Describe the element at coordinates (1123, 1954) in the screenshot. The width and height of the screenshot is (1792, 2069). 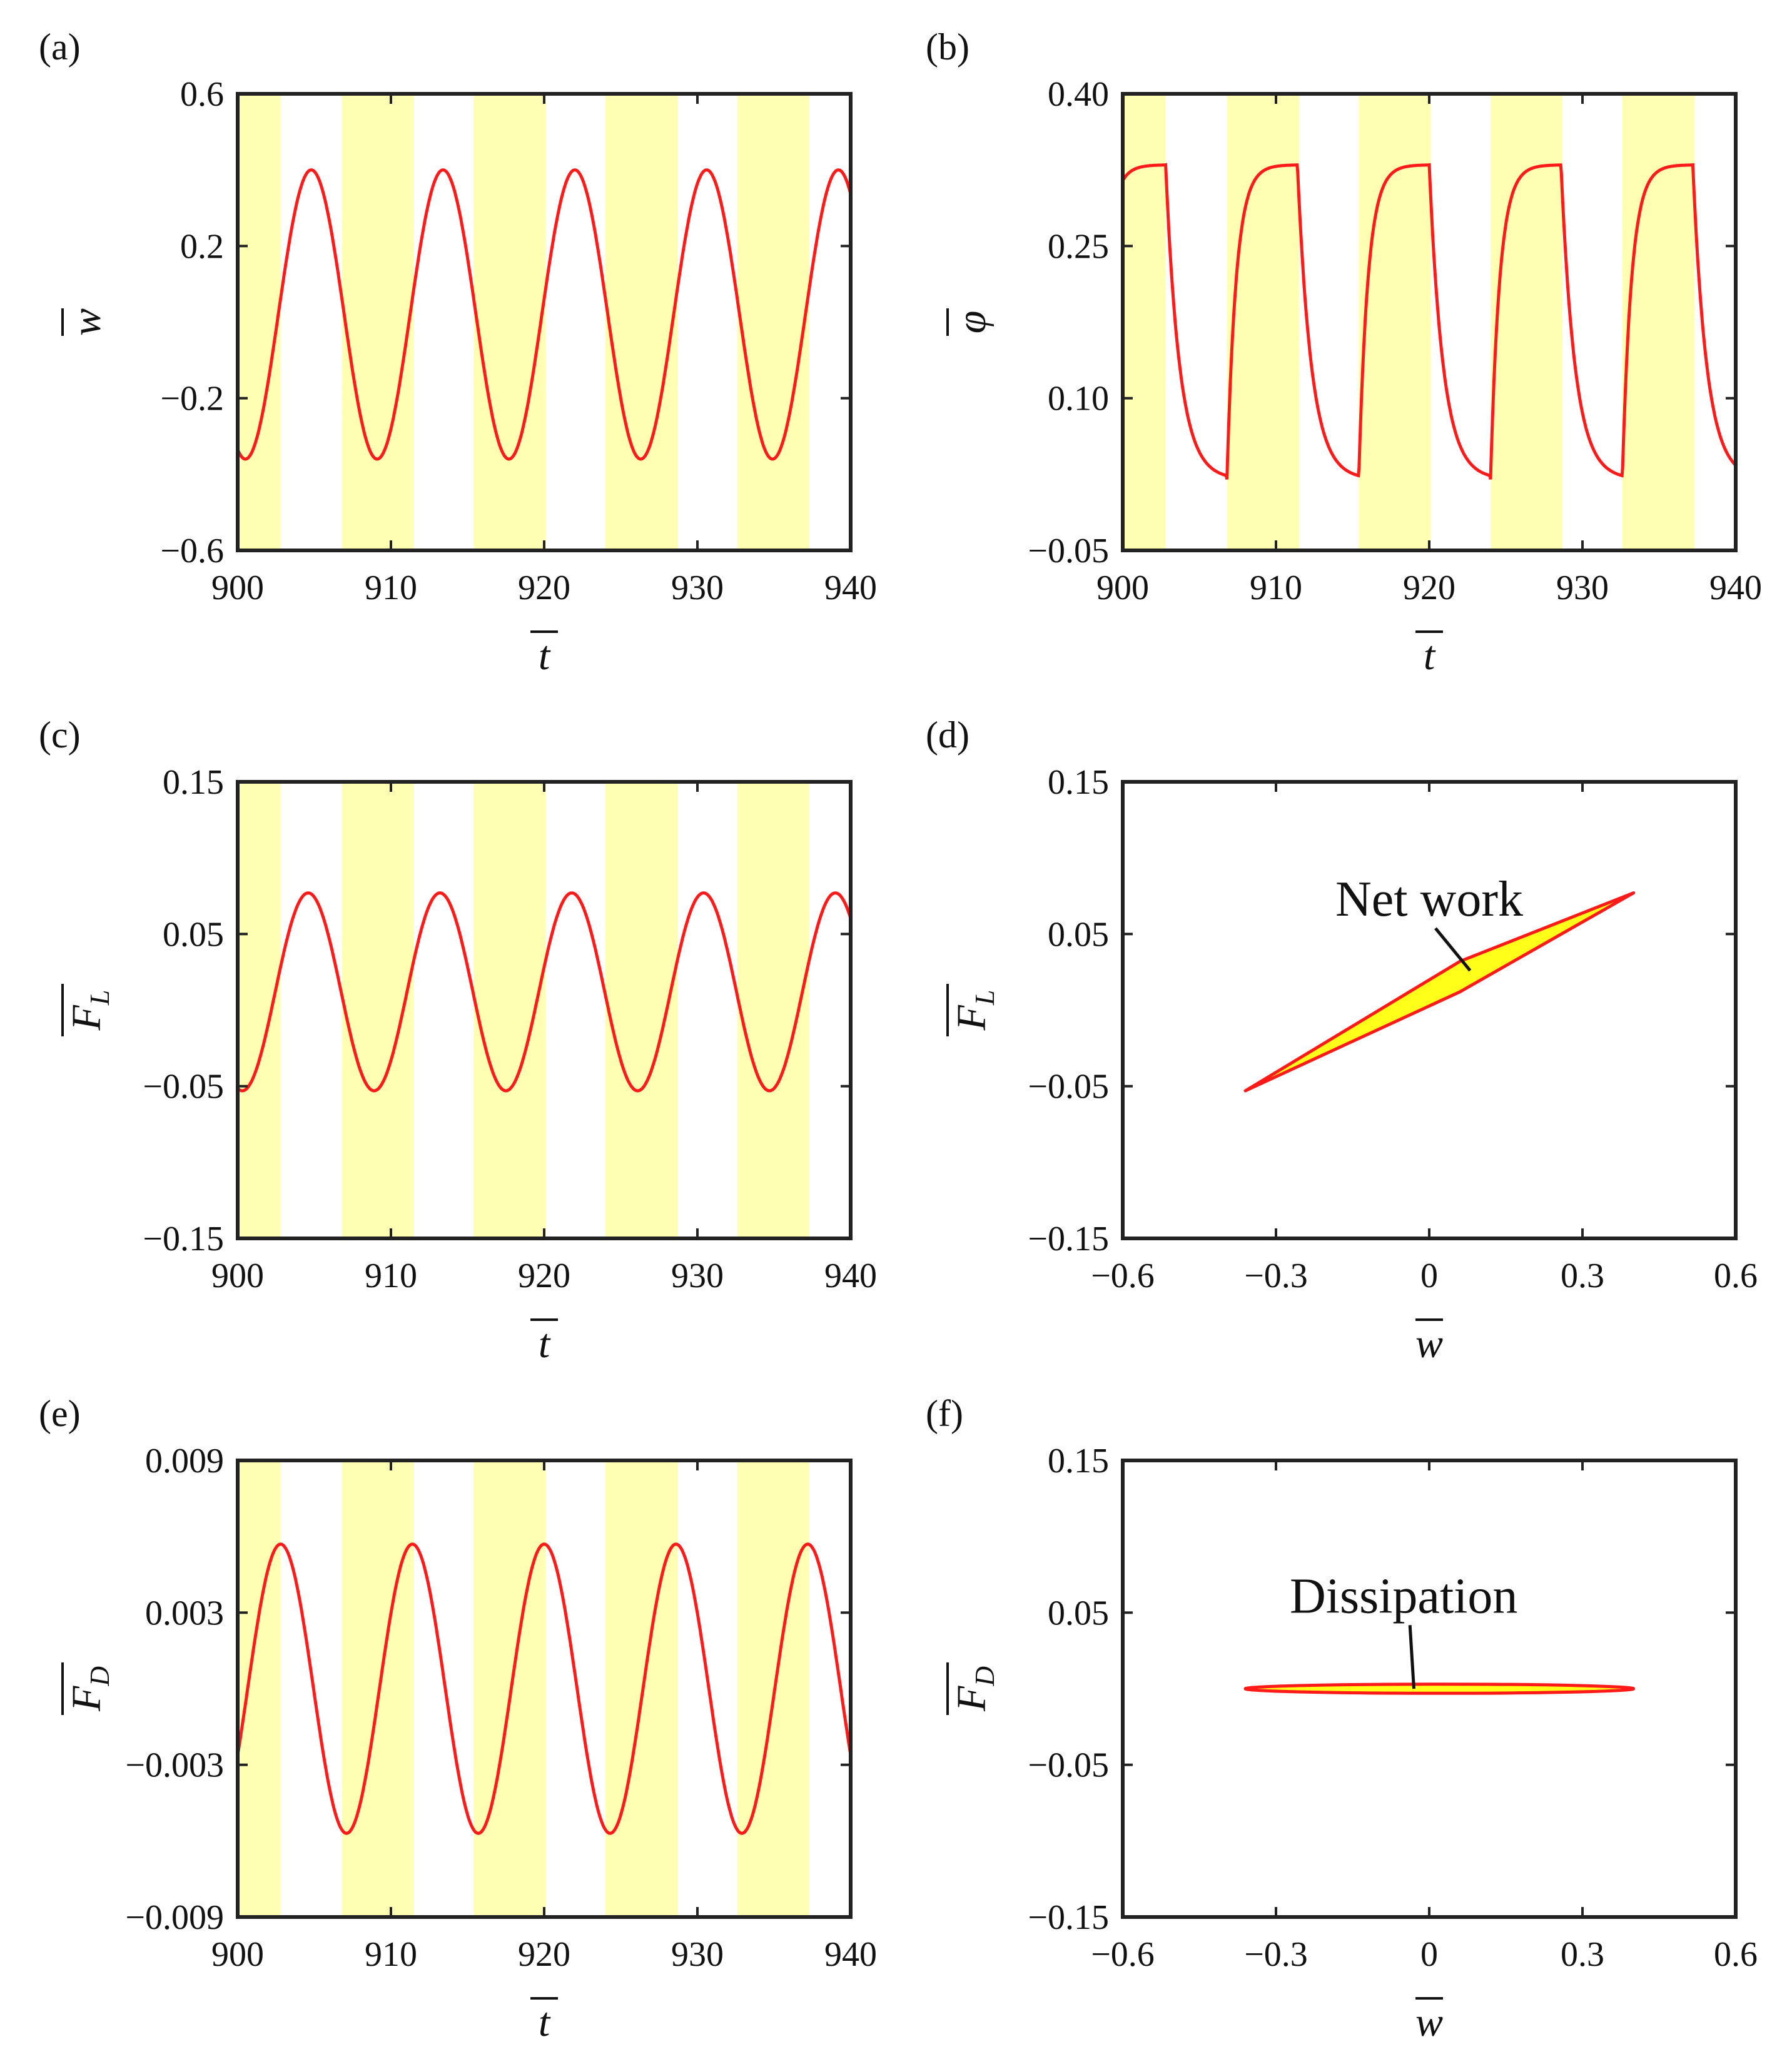
I see `x-tick-label-f-0: −0.6` at that location.